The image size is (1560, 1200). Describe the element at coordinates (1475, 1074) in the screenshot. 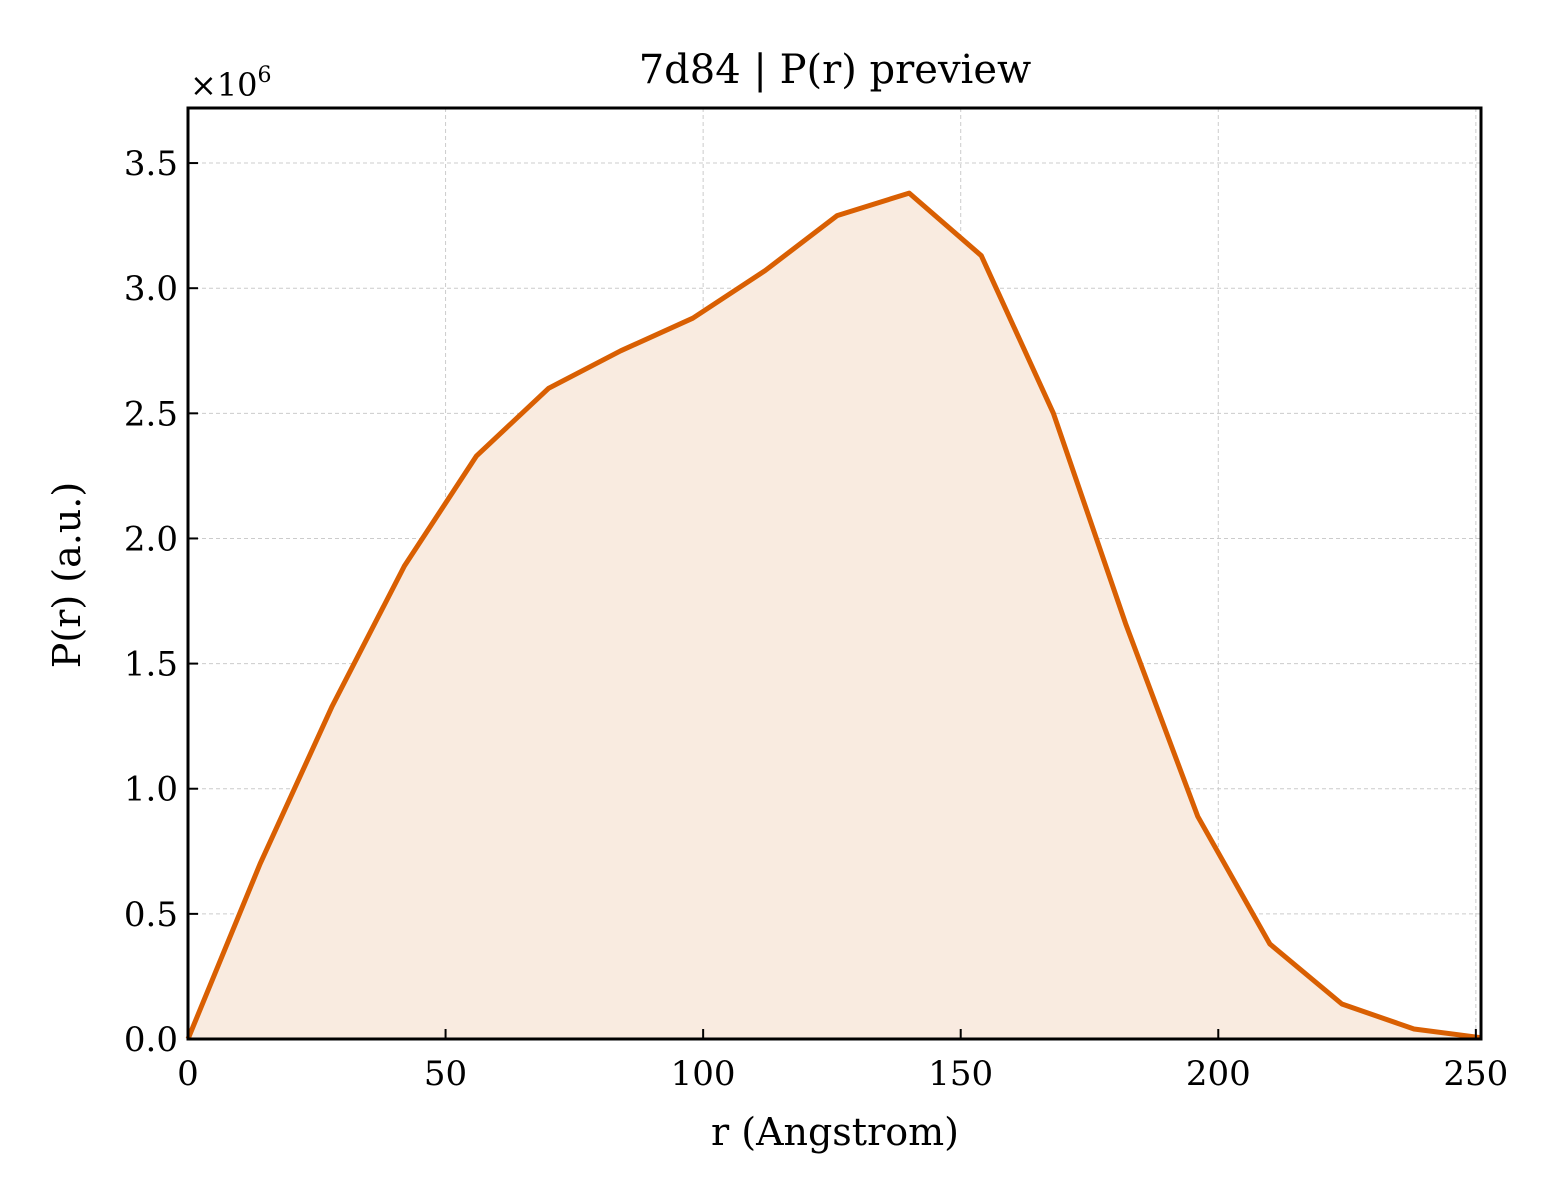

I see `x-tick-label: 250` at that location.